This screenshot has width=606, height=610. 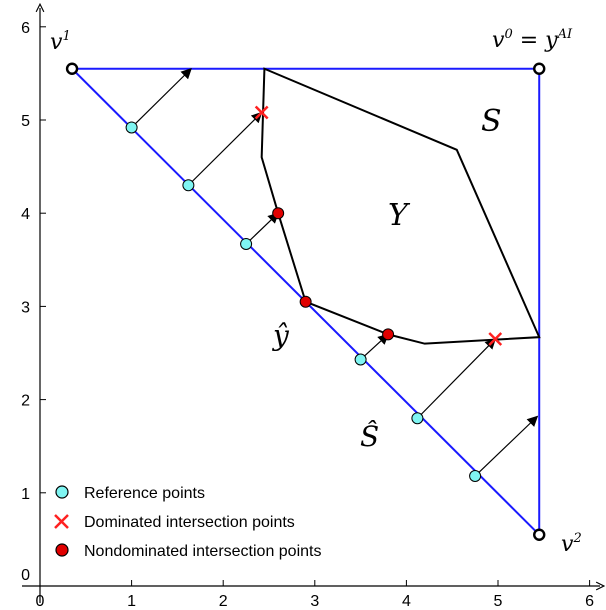 What do you see at coordinates (399, 215) in the screenshot?
I see `y-label: Y` at bounding box center [399, 215].